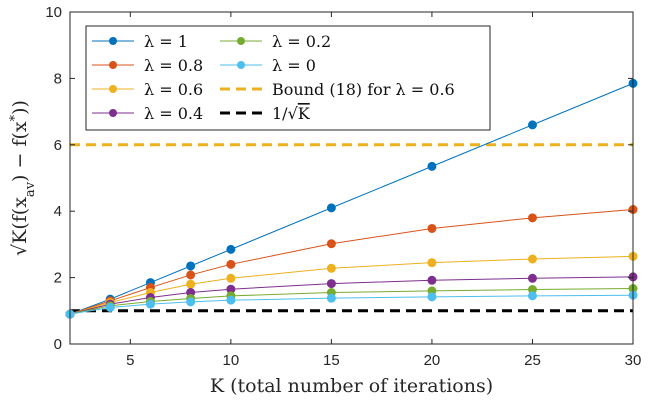 The image size is (652, 402). I want to click on y-axis-label-part: )), so click(20, 107).